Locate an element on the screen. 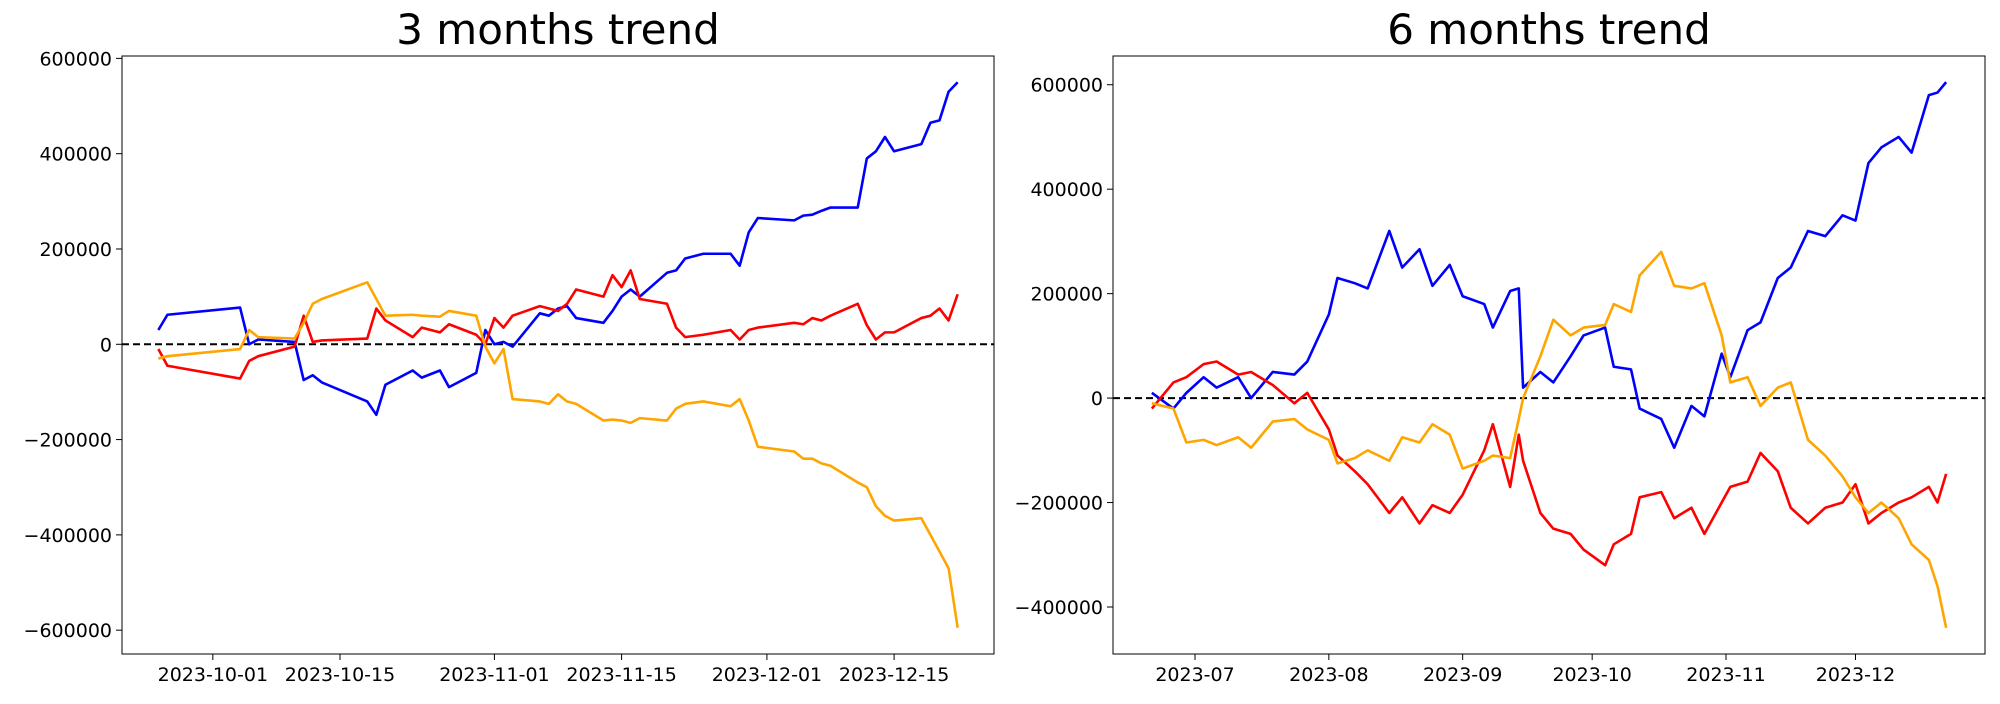 This screenshot has height=704, width=2000. x-tick-label: 2023-10 is located at coordinates (1591, 675).